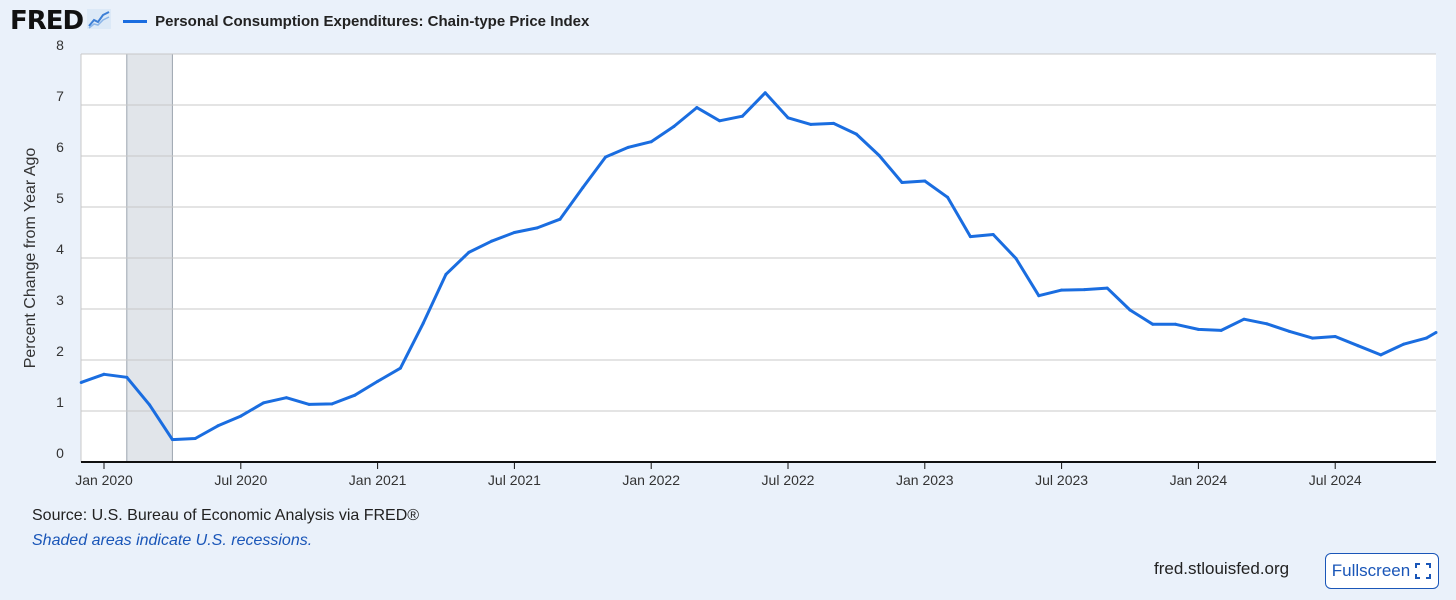 The image size is (1456, 600). I want to click on fullscreen-button: Fullscreen, so click(1382, 571).